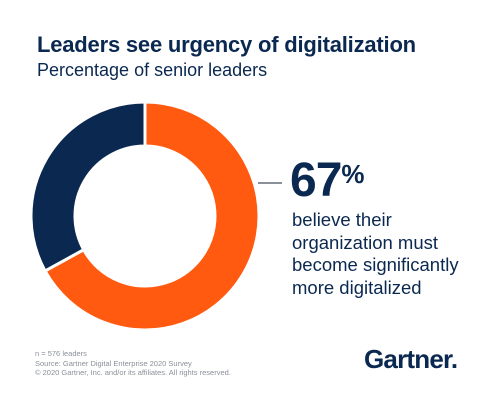 The width and height of the screenshot is (495, 404). What do you see at coordinates (152, 70) in the screenshot?
I see `chart-subtitle: Percentage of senior leaders` at bounding box center [152, 70].